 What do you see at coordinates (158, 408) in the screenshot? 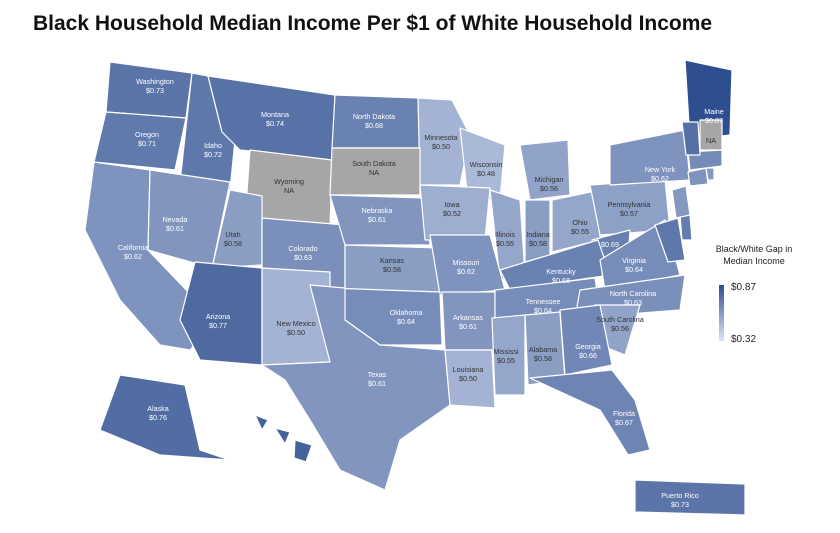
I see `state-name: Alaska` at bounding box center [158, 408].